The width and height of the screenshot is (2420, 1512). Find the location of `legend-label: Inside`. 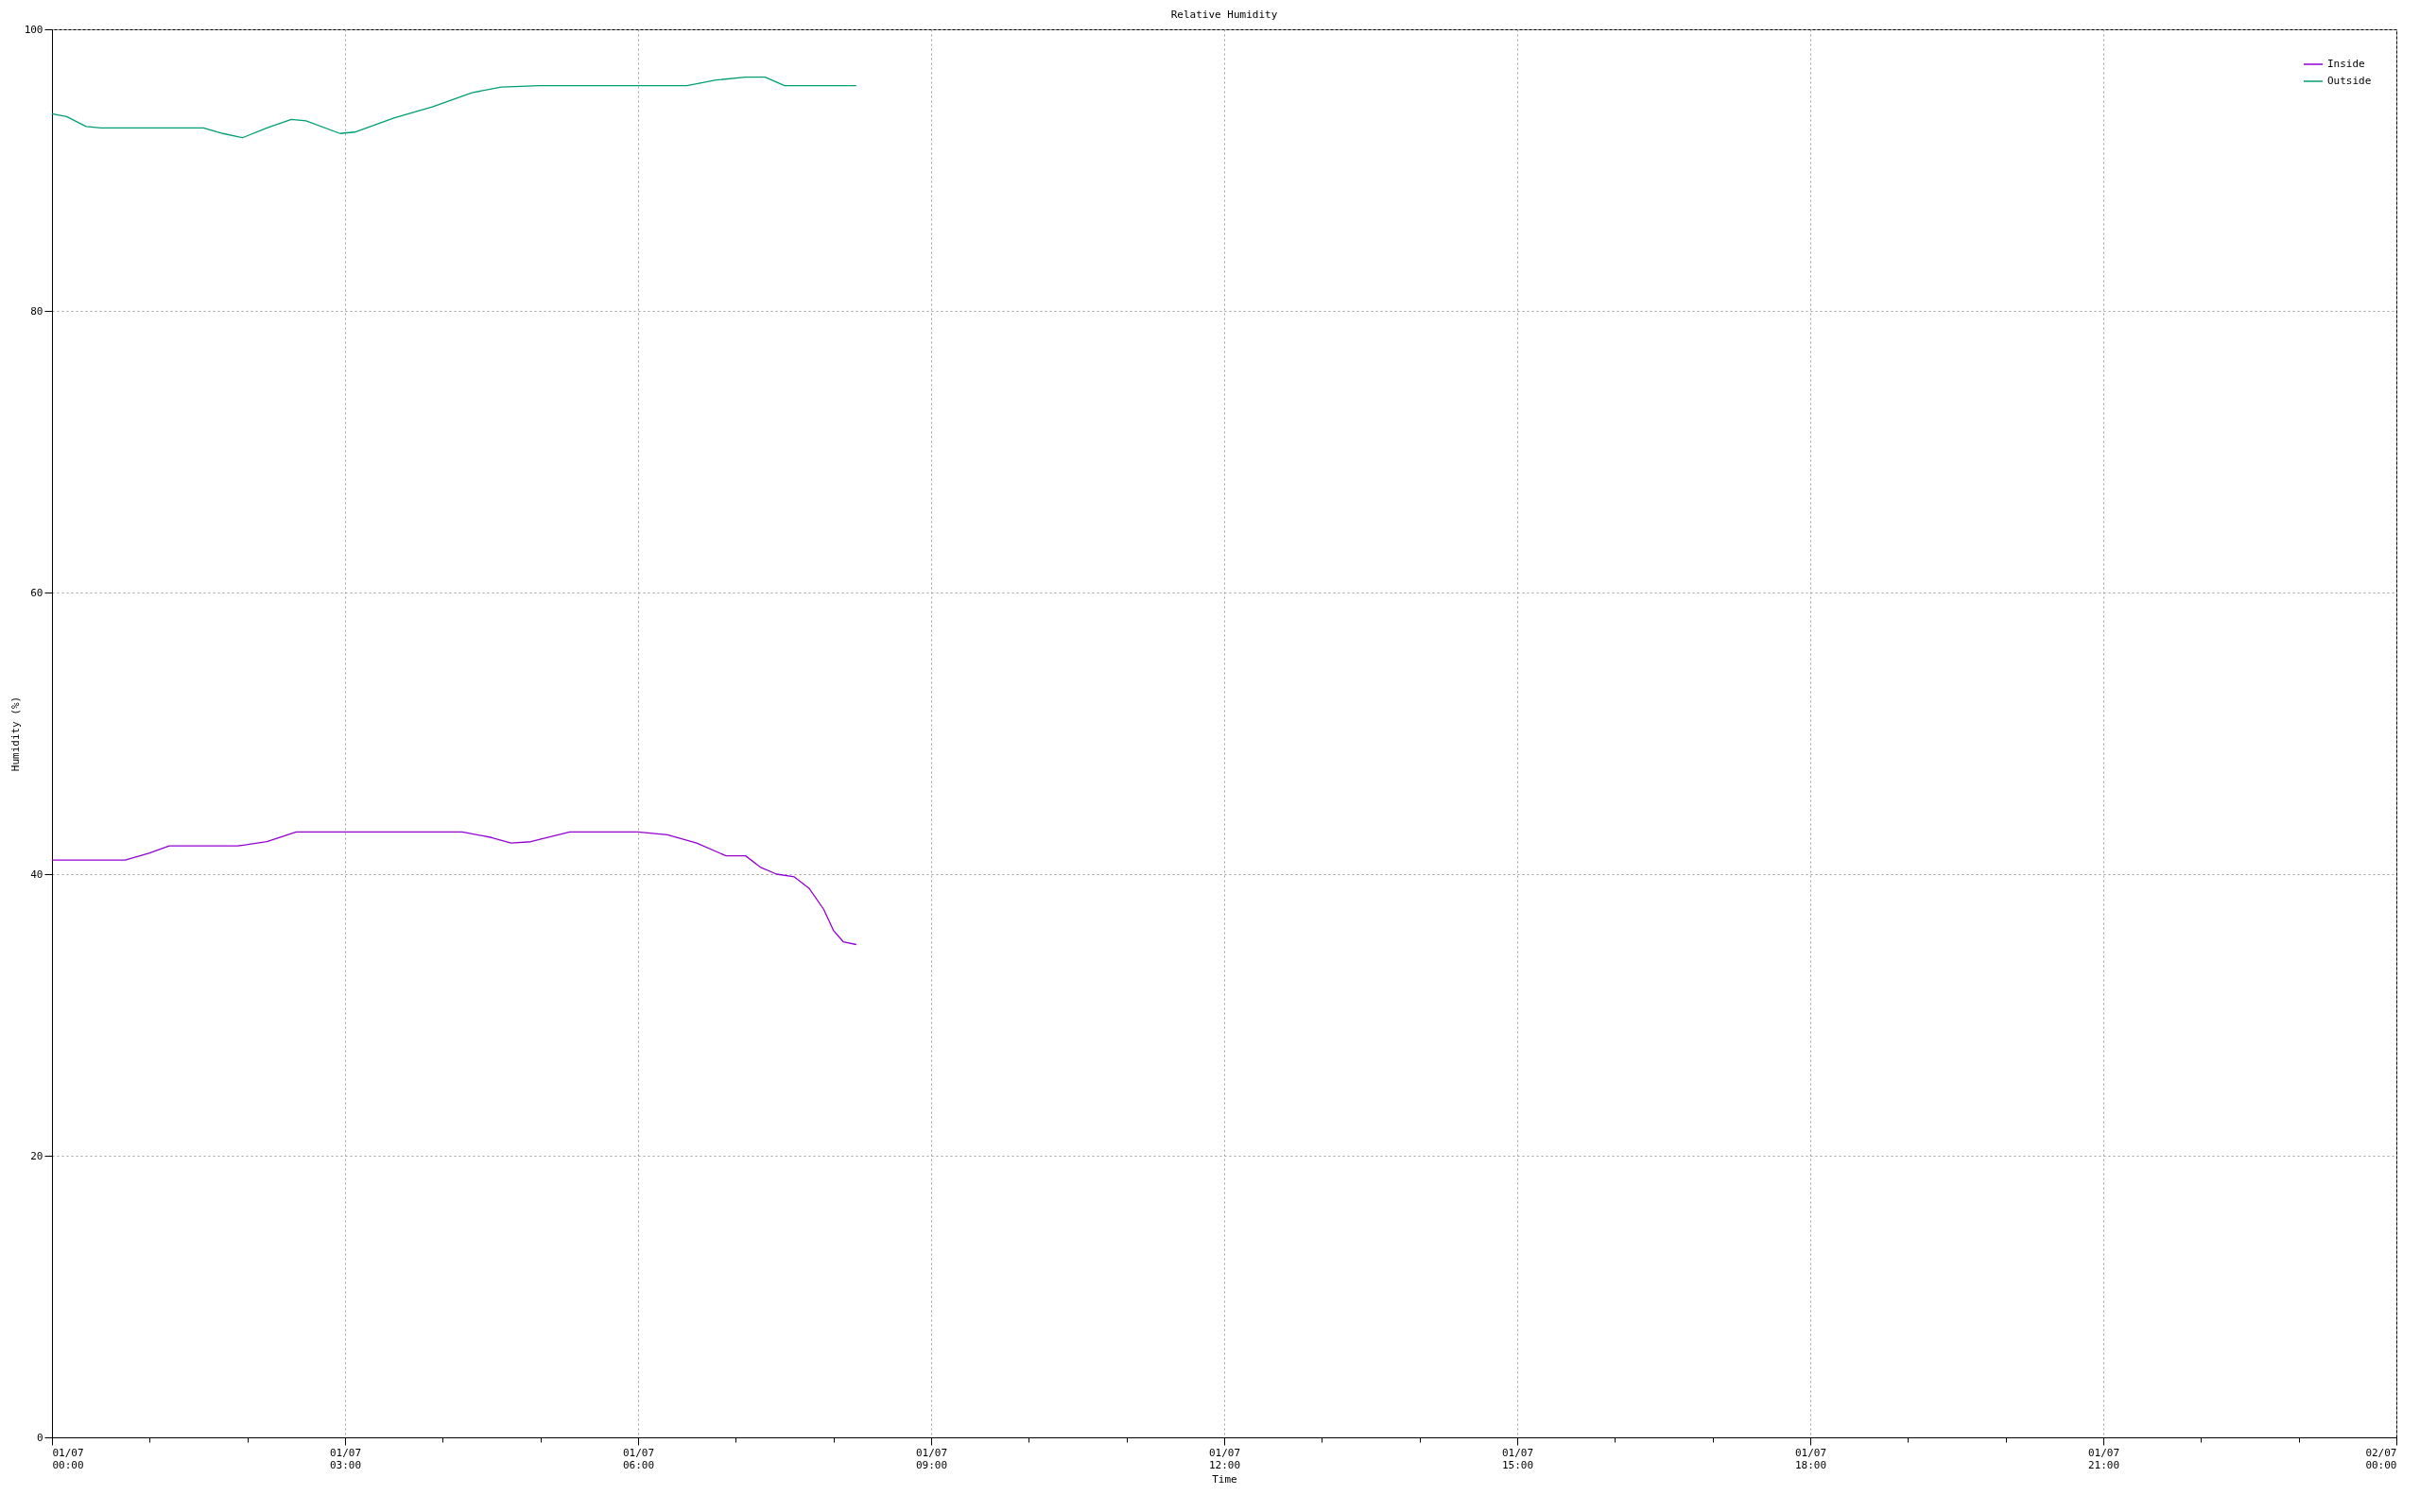

legend-label: Inside is located at coordinates (2346, 64).